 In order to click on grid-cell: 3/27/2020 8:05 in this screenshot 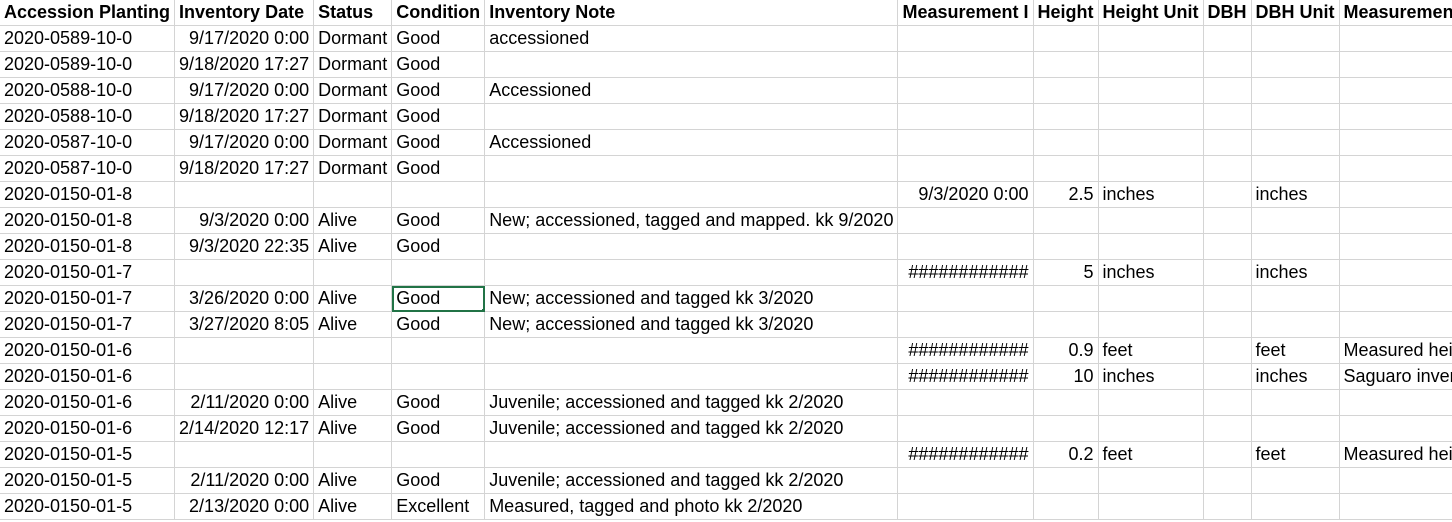, I will do `click(244, 324)`.